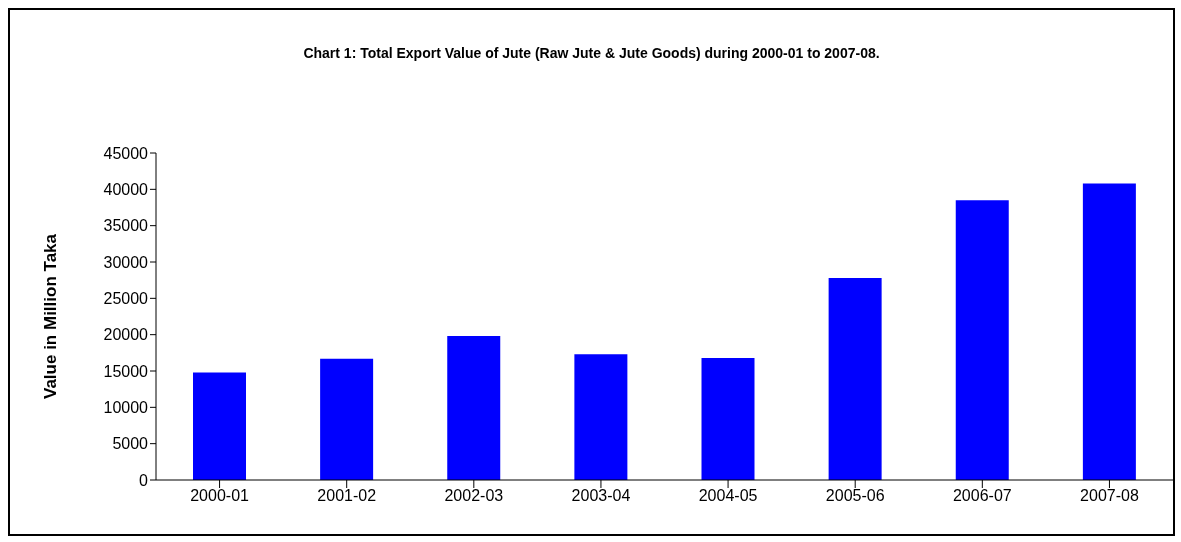  I want to click on x-tick-label: 2007-08, so click(1109, 496).